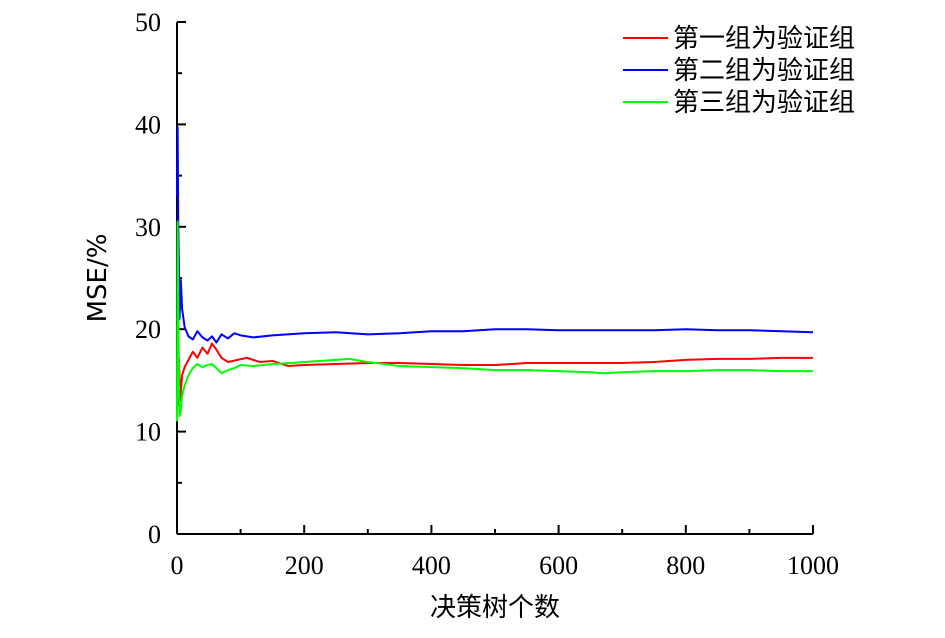  What do you see at coordinates (685, 565) in the screenshot?
I see `x-tick-label: 800` at bounding box center [685, 565].